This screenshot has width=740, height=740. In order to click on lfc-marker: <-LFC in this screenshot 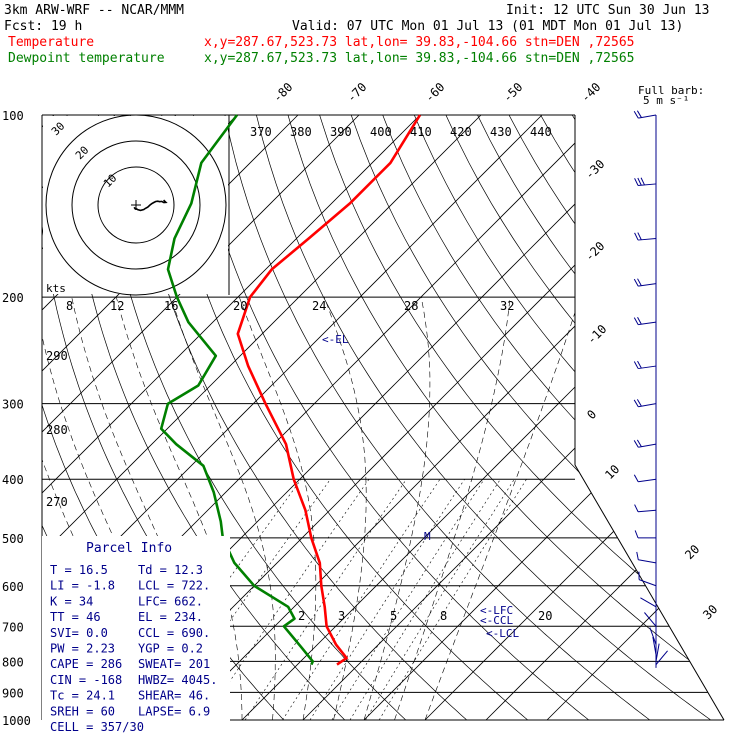, I will do `click(496, 610)`.